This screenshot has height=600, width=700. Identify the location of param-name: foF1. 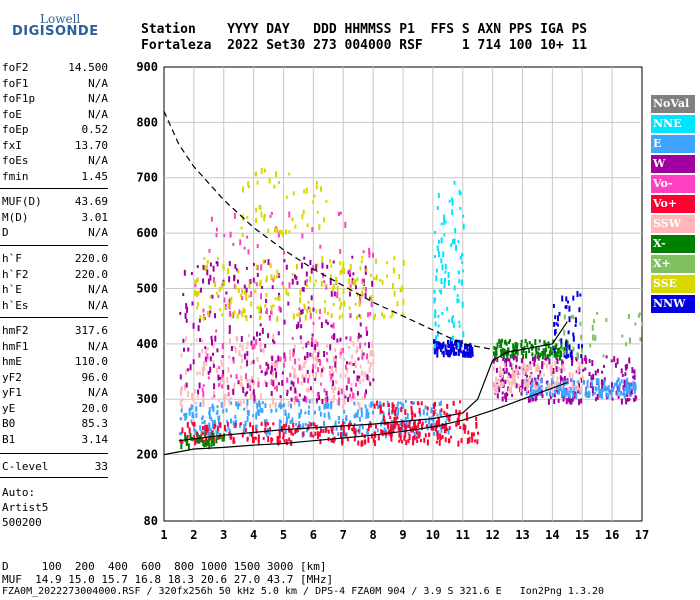
(15, 83).